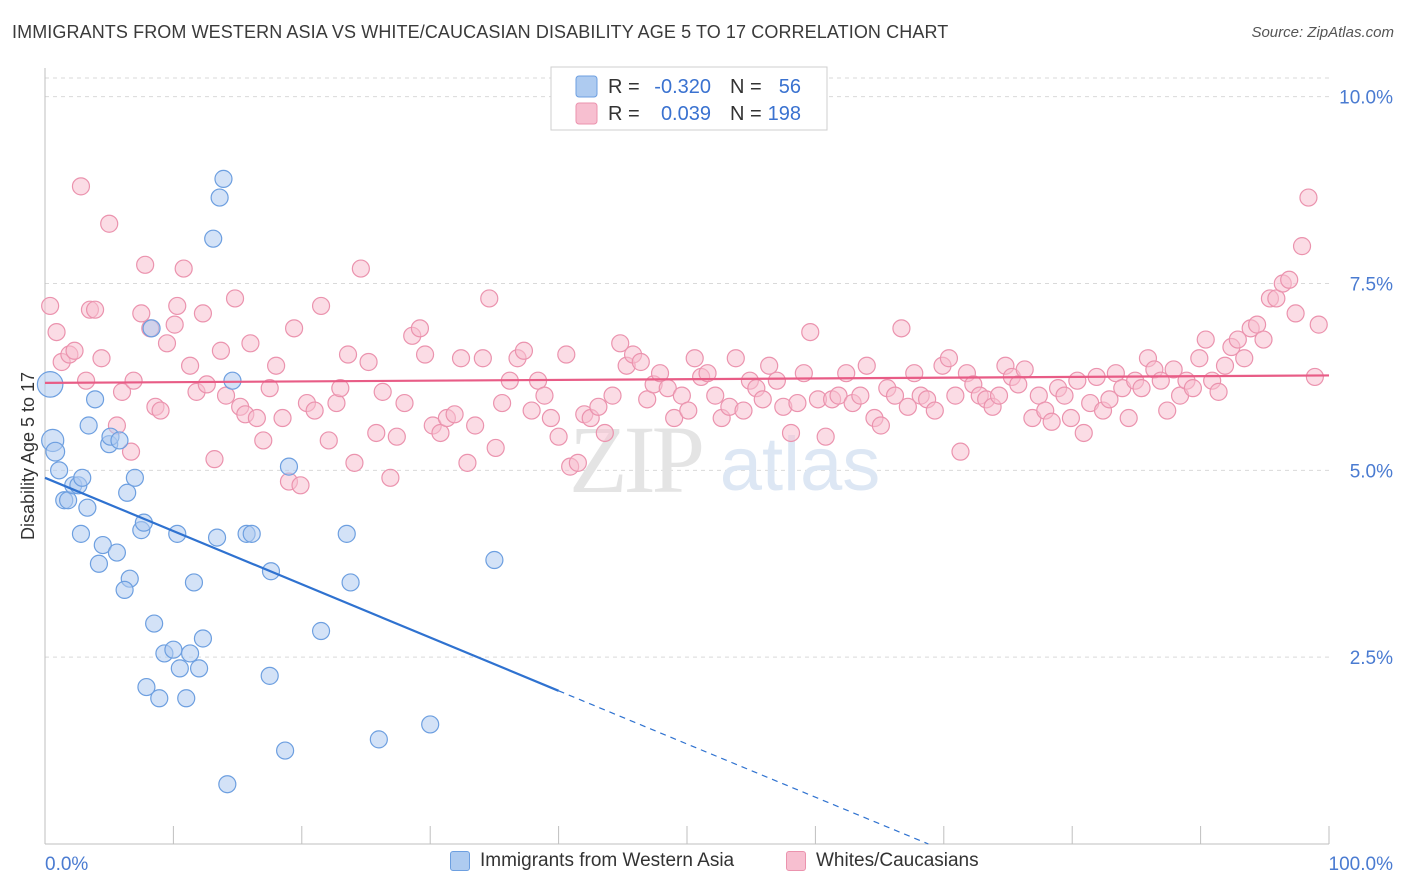 This screenshot has height=892, width=1406. Describe the element at coordinates (592, 861) in the screenshot. I see `legend-item-immigrants: Immigrants from Western Asia` at that location.